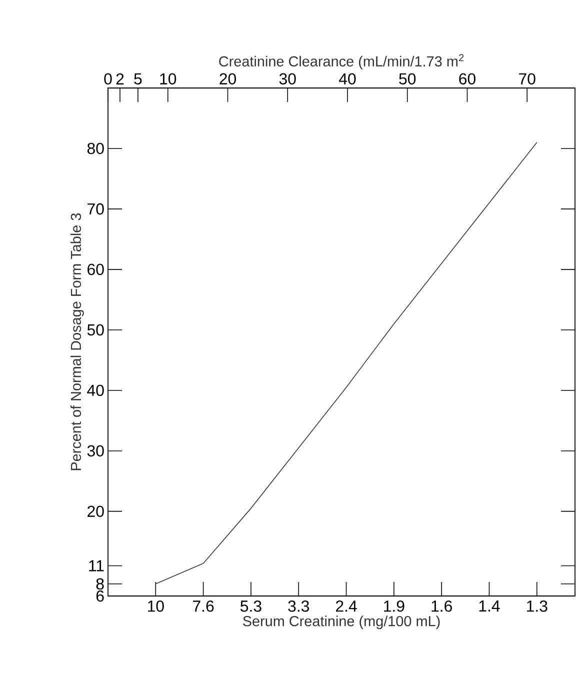 The height and width of the screenshot is (673, 582). What do you see at coordinates (95, 450) in the screenshot?
I see `y-tick-label: 30` at bounding box center [95, 450].